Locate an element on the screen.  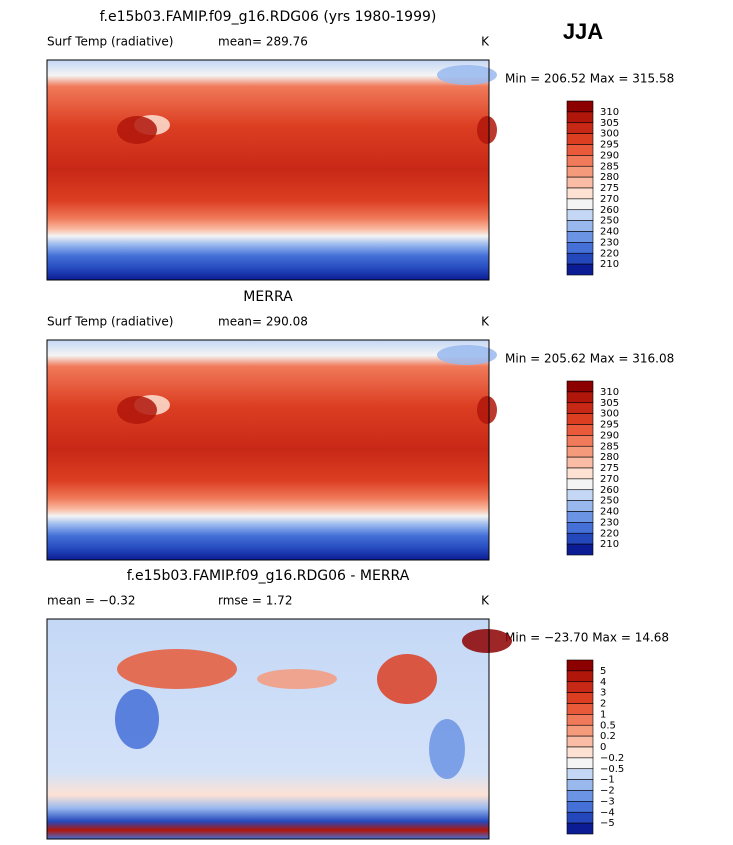
colorbar-label: 275 is located at coordinates (609, 188).